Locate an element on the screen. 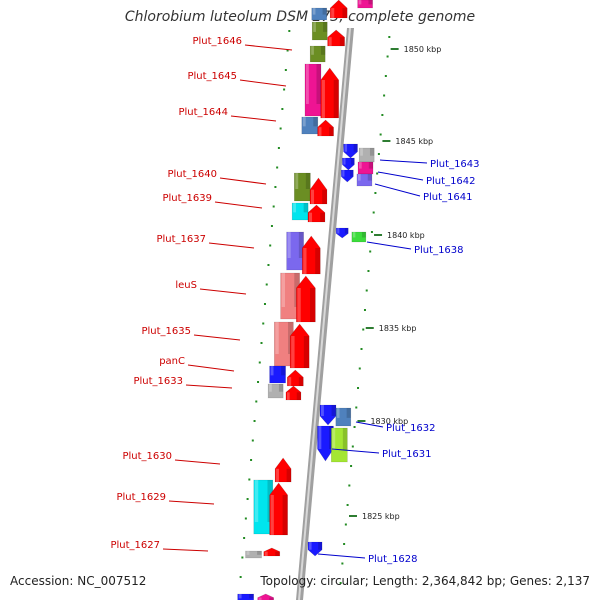 This screenshot has width=600, height=600. kbp-marker: 1835 kbp is located at coordinates (391, 328).